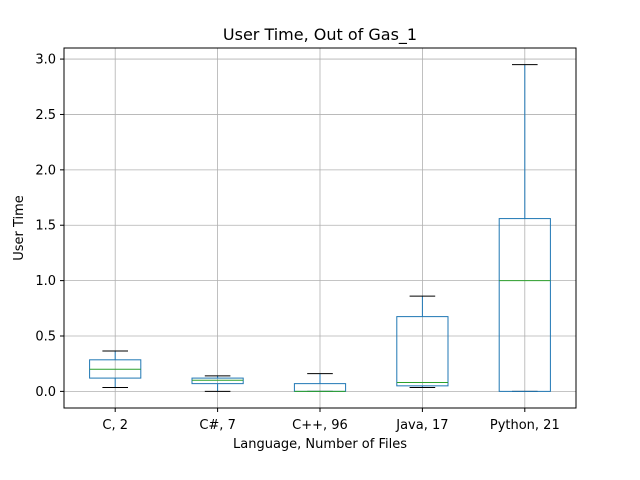  What do you see at coordinates (217, 425) in the screenshot?
I see `x-tick-label: C#, 7` at bounding box center [217, 425].